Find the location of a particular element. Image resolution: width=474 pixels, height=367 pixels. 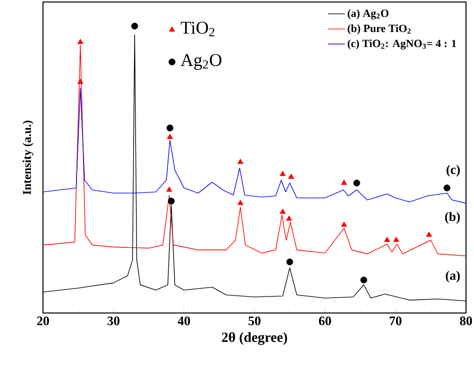

legend-label: TiO$_{2}$ is located at coordinates (197, 29).